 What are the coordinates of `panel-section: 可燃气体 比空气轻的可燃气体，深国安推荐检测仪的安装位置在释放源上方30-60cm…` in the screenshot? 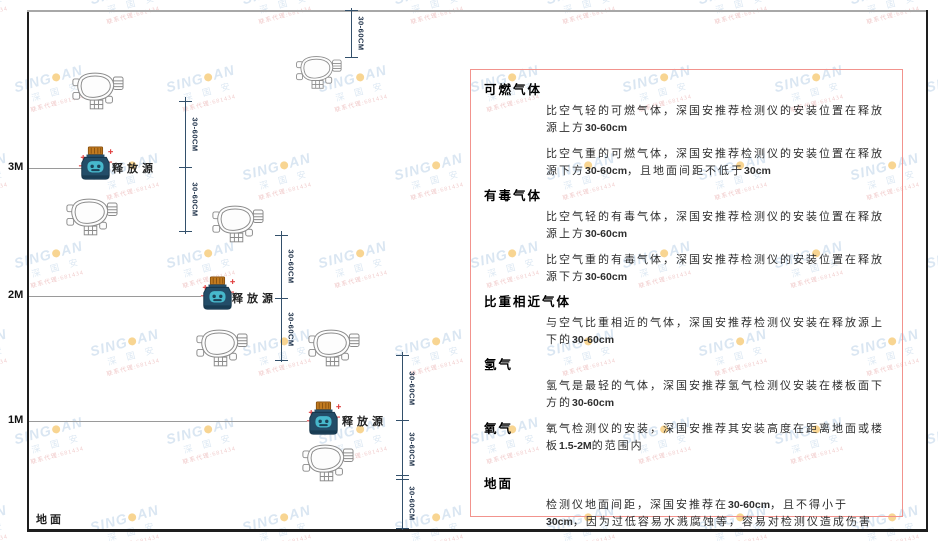 It's located at (688, 131).